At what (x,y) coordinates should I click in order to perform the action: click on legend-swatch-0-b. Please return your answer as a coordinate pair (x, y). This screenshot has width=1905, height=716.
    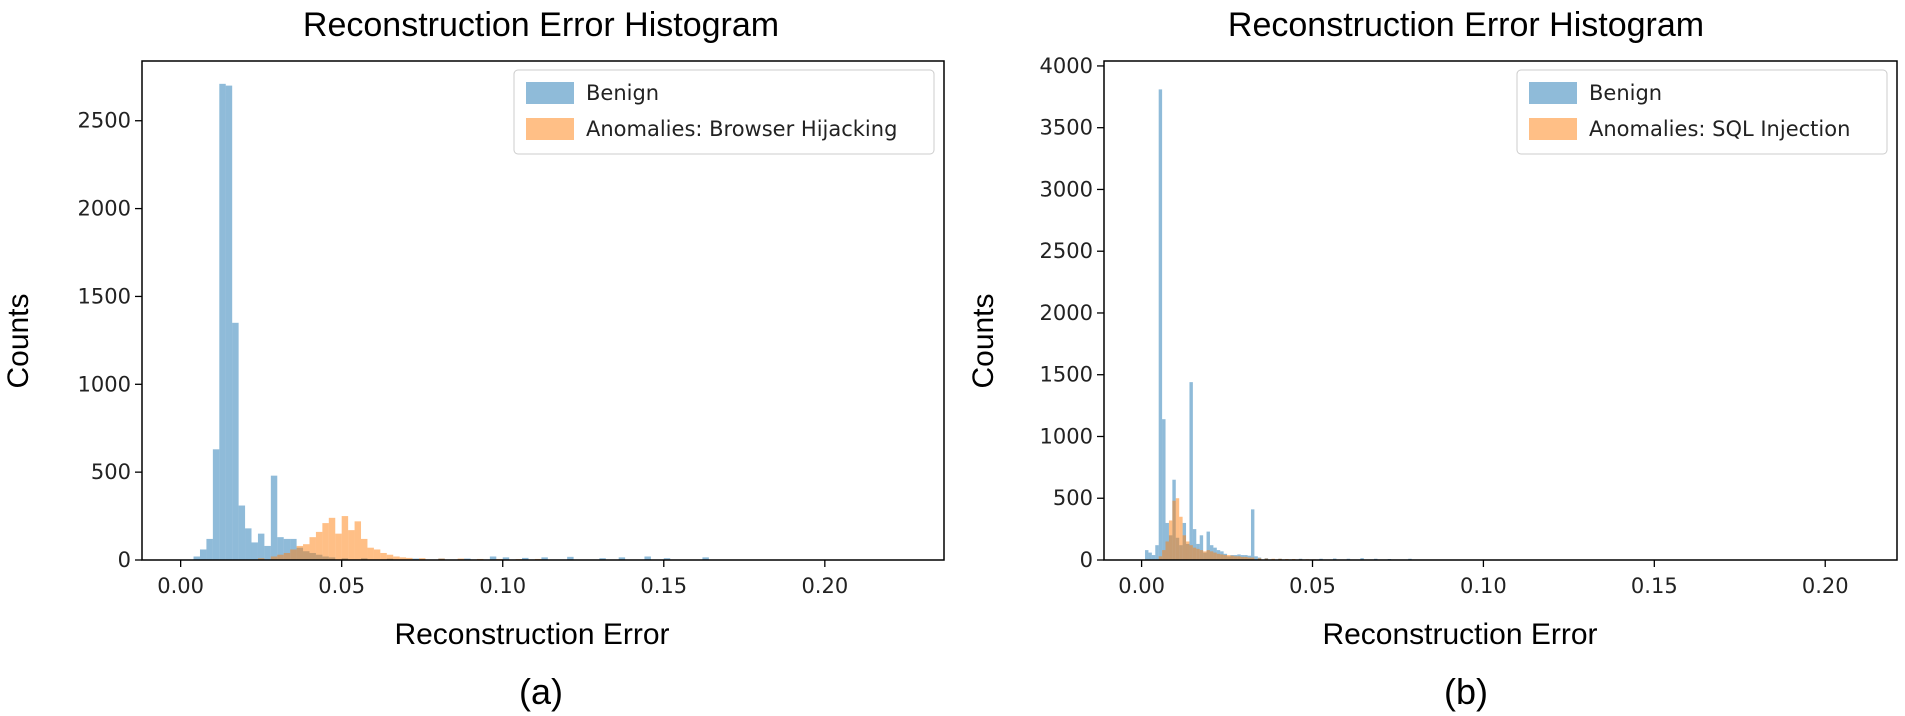
    Looking at the image, I should click on (1553, 93).